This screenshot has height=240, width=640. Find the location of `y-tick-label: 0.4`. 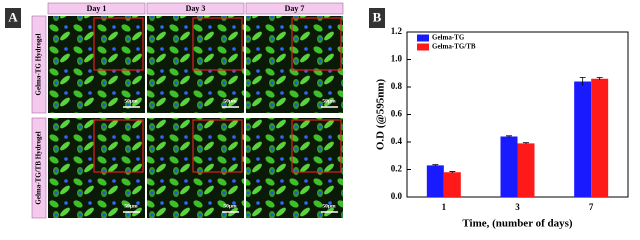

y-tick-label: 0.4 is located at coordinates (397, 141).